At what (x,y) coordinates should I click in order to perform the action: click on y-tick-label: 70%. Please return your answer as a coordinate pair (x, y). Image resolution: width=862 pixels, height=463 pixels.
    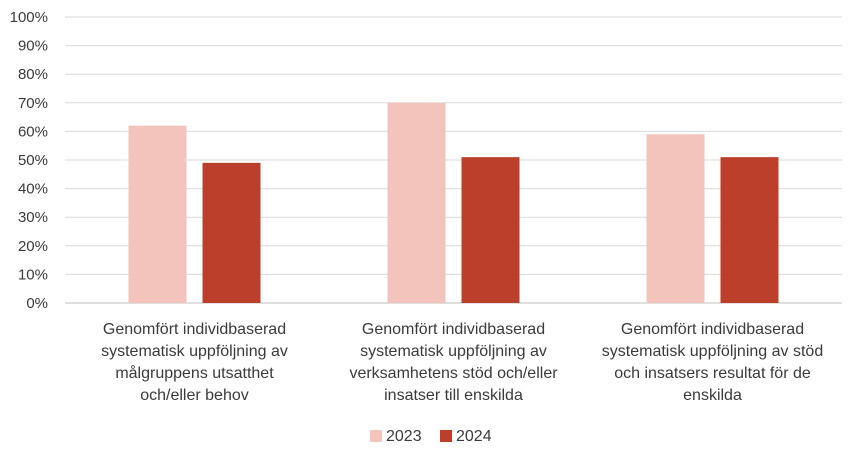
    Looking at the image, I should click on (33, 103).